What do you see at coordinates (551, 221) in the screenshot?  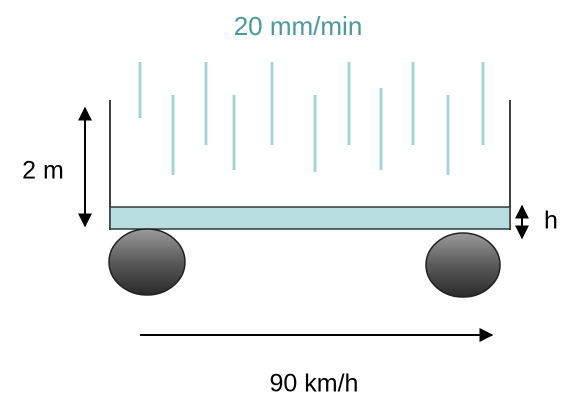 I see `depth-label: h` at bounding box center [551, 221].